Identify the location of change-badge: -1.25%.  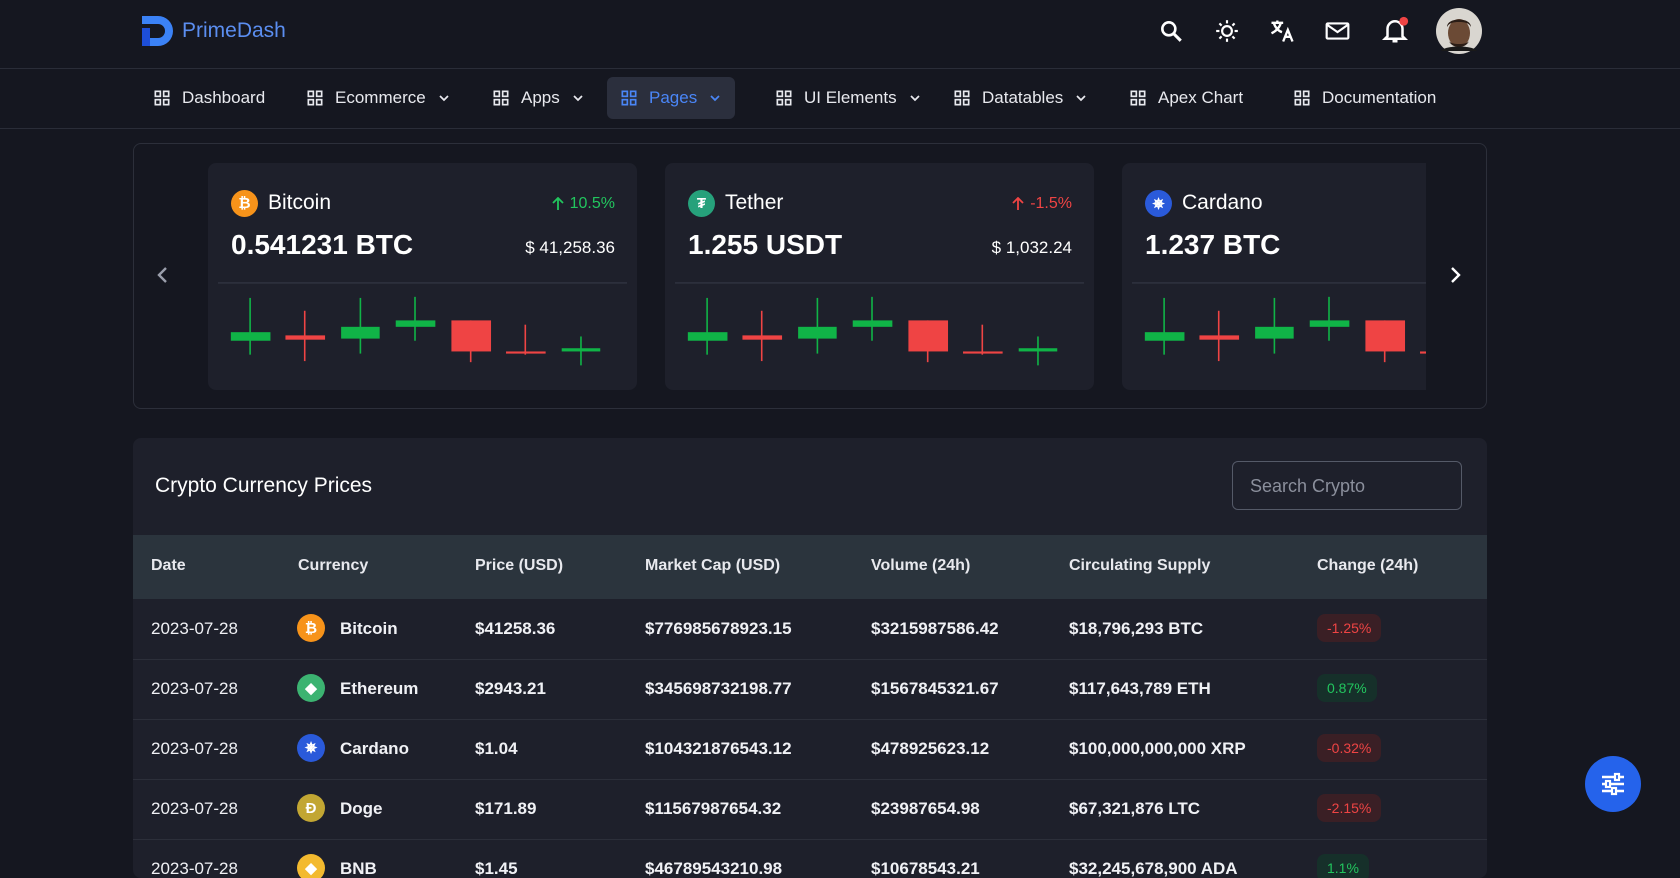
(1349, 628).